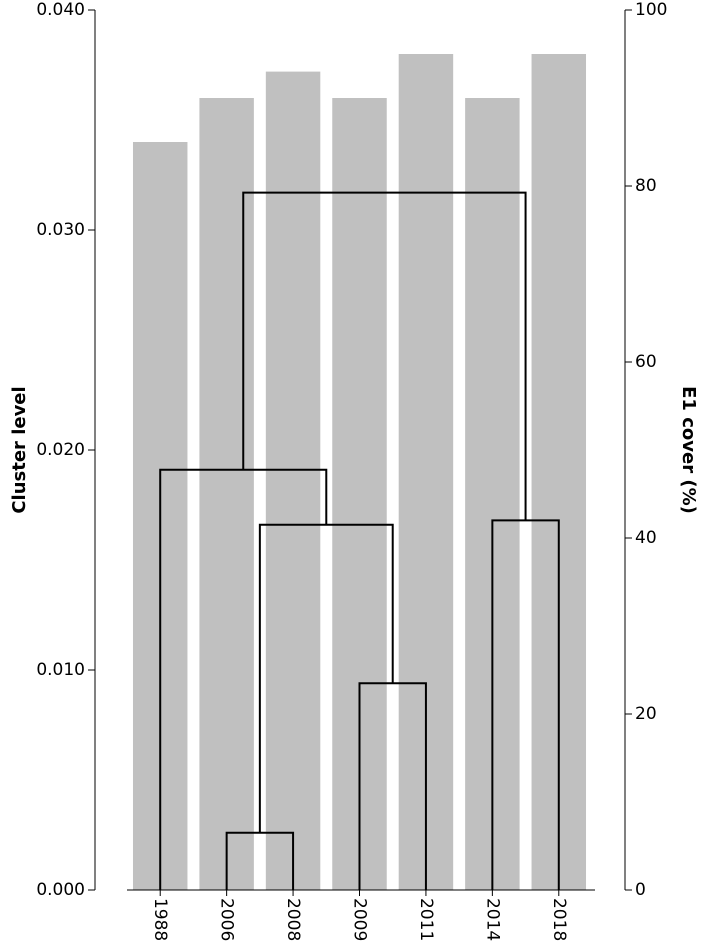  What do you see at coordinates (60, 230) in the screenshot?
I see `y-tick-label: 0.030` at bounding box center [60, 230].